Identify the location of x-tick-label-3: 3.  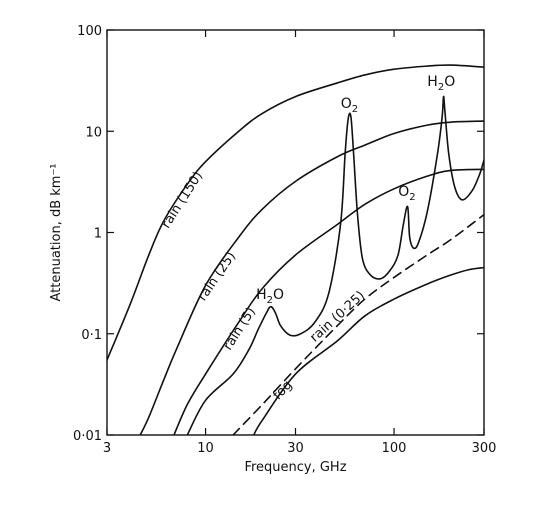
(107, 448).